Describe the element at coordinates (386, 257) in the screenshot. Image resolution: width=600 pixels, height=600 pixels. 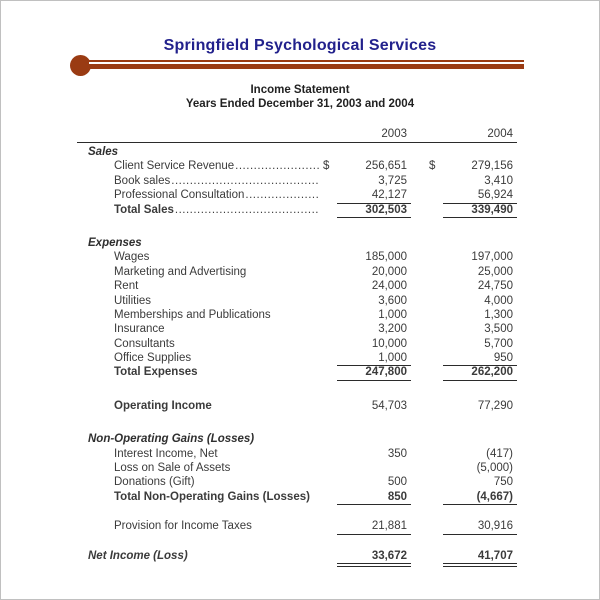
I see `value-2003: 185,000` at that location.